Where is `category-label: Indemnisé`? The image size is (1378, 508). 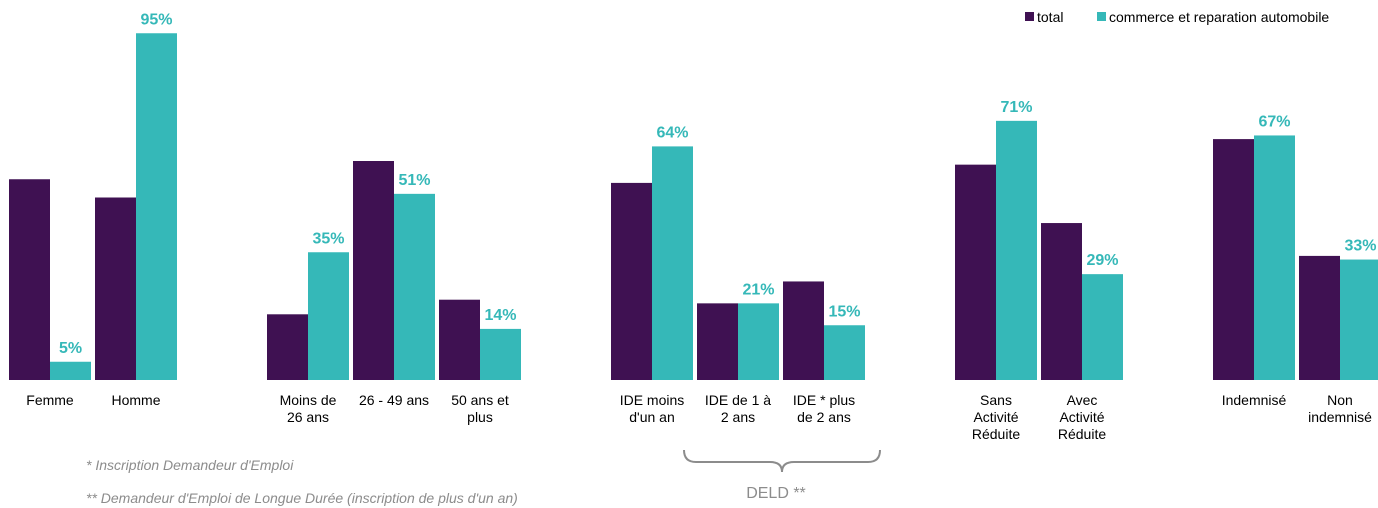
category-label: Indemnisé is located at coordinates (1254, 400).